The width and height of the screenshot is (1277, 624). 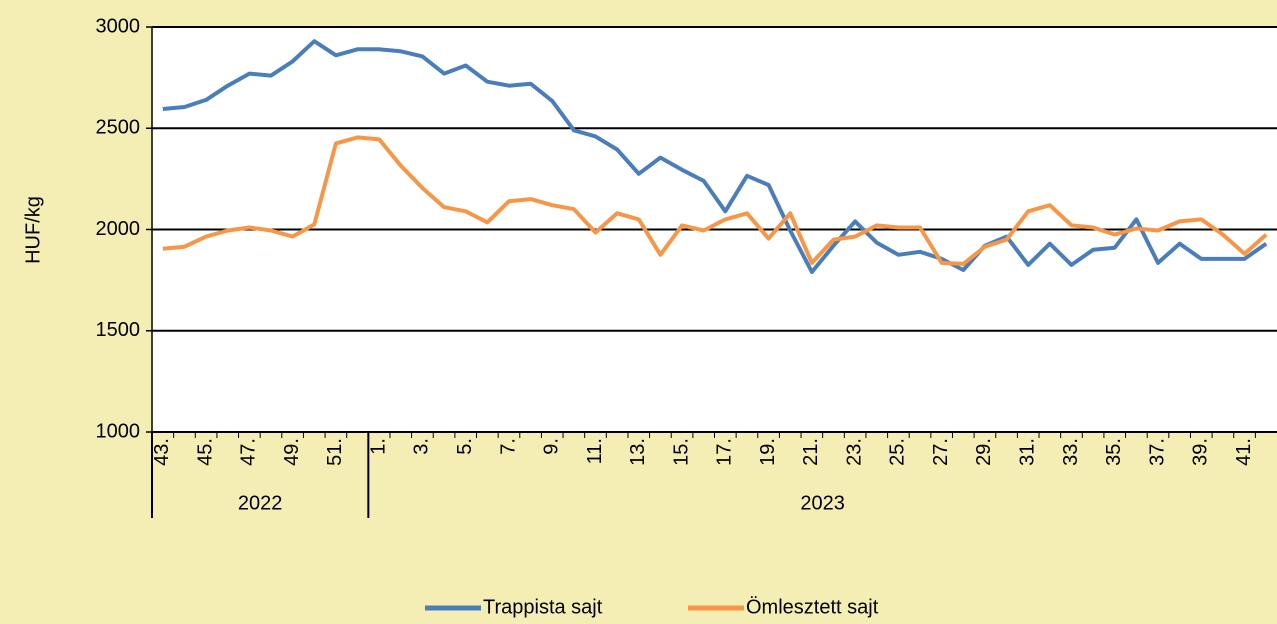 What do you see at coordinates (378, 446) in the screenshot?
I see `x-tick-label: 1.` at bounding box center [378, 446].